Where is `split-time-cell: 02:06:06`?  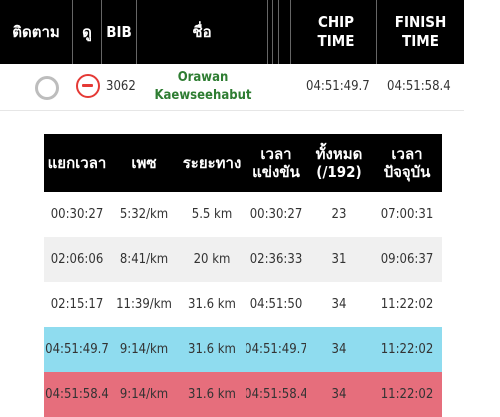 split-time-cell: 02:06:06 is located at coordinates (77, 259).